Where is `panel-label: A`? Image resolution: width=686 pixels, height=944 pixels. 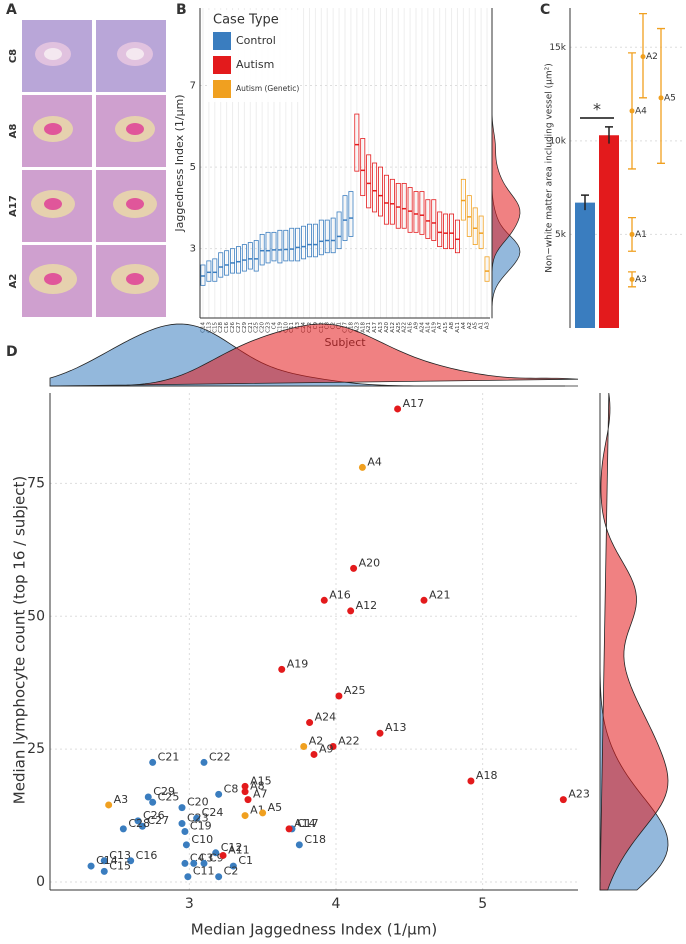 panel-label: A is located at coordinates (11, 10).